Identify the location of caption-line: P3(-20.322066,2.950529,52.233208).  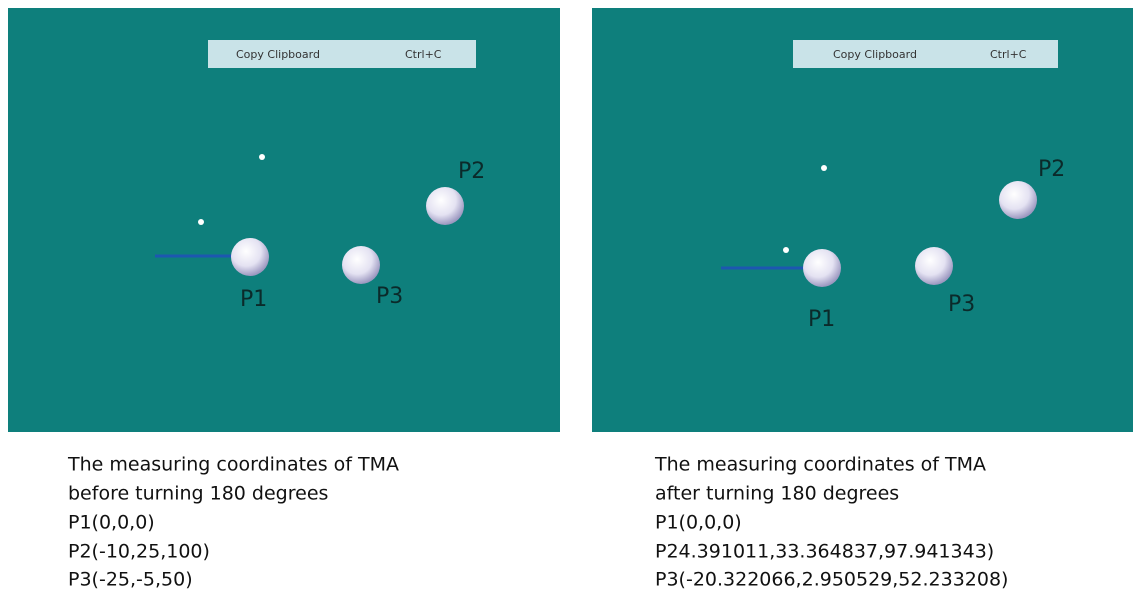
(831, 580).